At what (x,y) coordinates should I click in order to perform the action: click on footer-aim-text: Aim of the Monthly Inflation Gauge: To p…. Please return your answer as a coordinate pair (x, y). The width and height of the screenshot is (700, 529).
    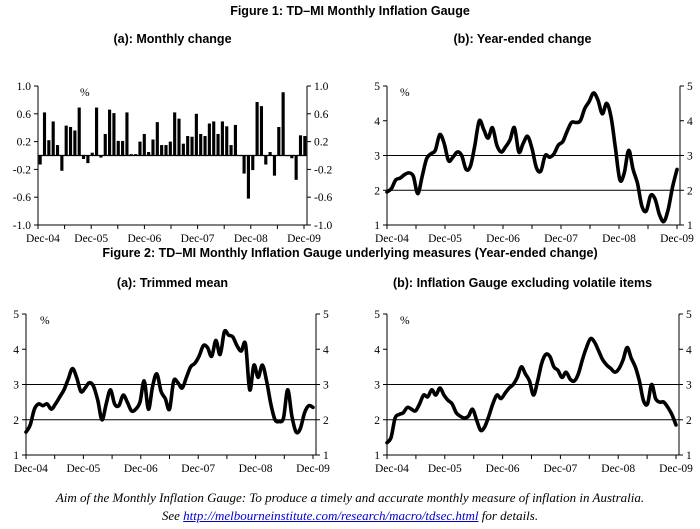
    Looking at the image, I should click on (350, 497).